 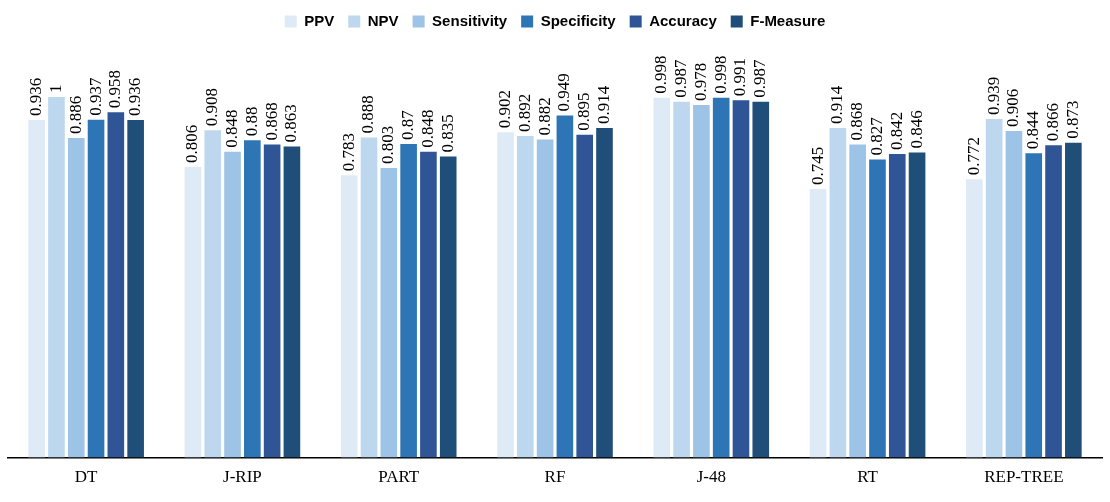 What do you see at coordinates (86, 477) in the screenshot?
I see `x-tick-label: DT` at bounding box center [86, 477].